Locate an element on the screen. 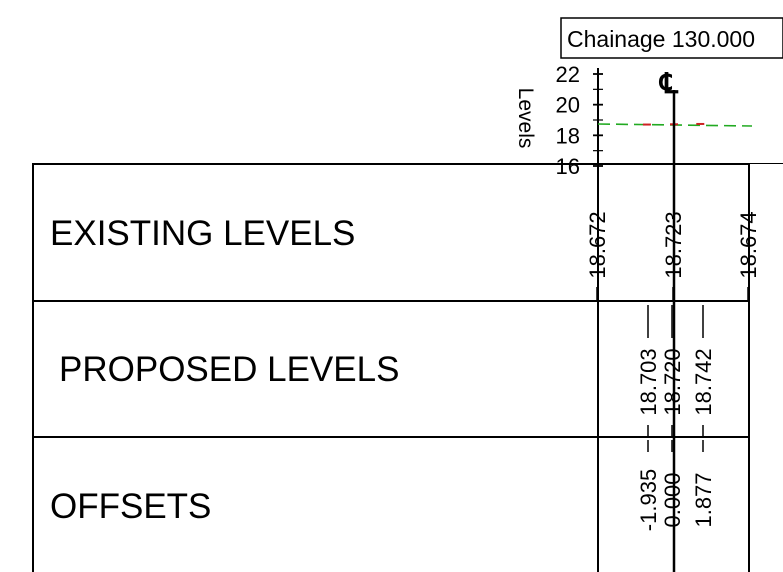 The width and height of the screenshot is (783, 572). axis-tick-label: 16 is located at coordinates (568, 166).